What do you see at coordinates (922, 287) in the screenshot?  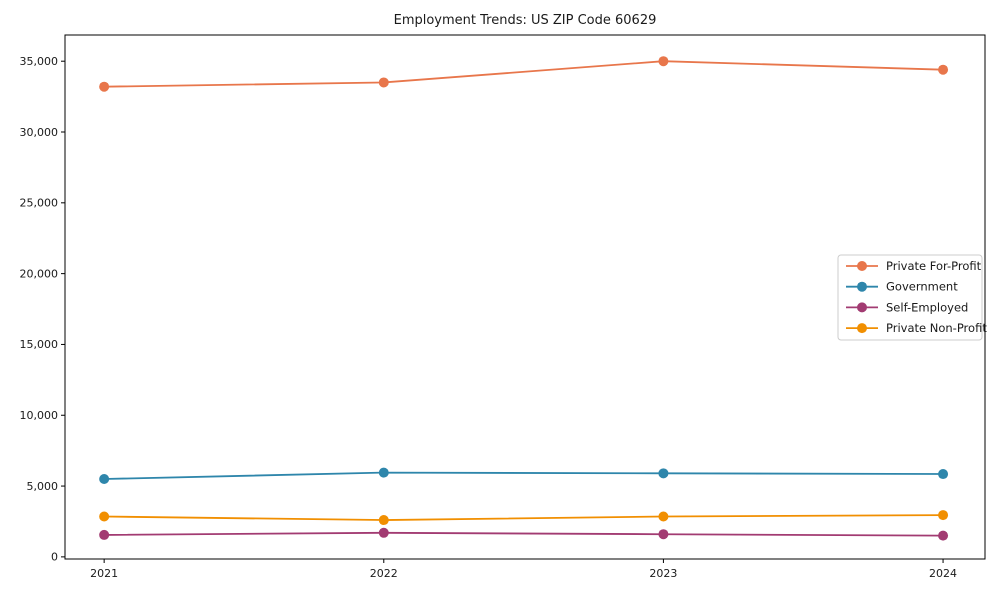 I see `legend-label: Government` at bounding box center [922, 287].